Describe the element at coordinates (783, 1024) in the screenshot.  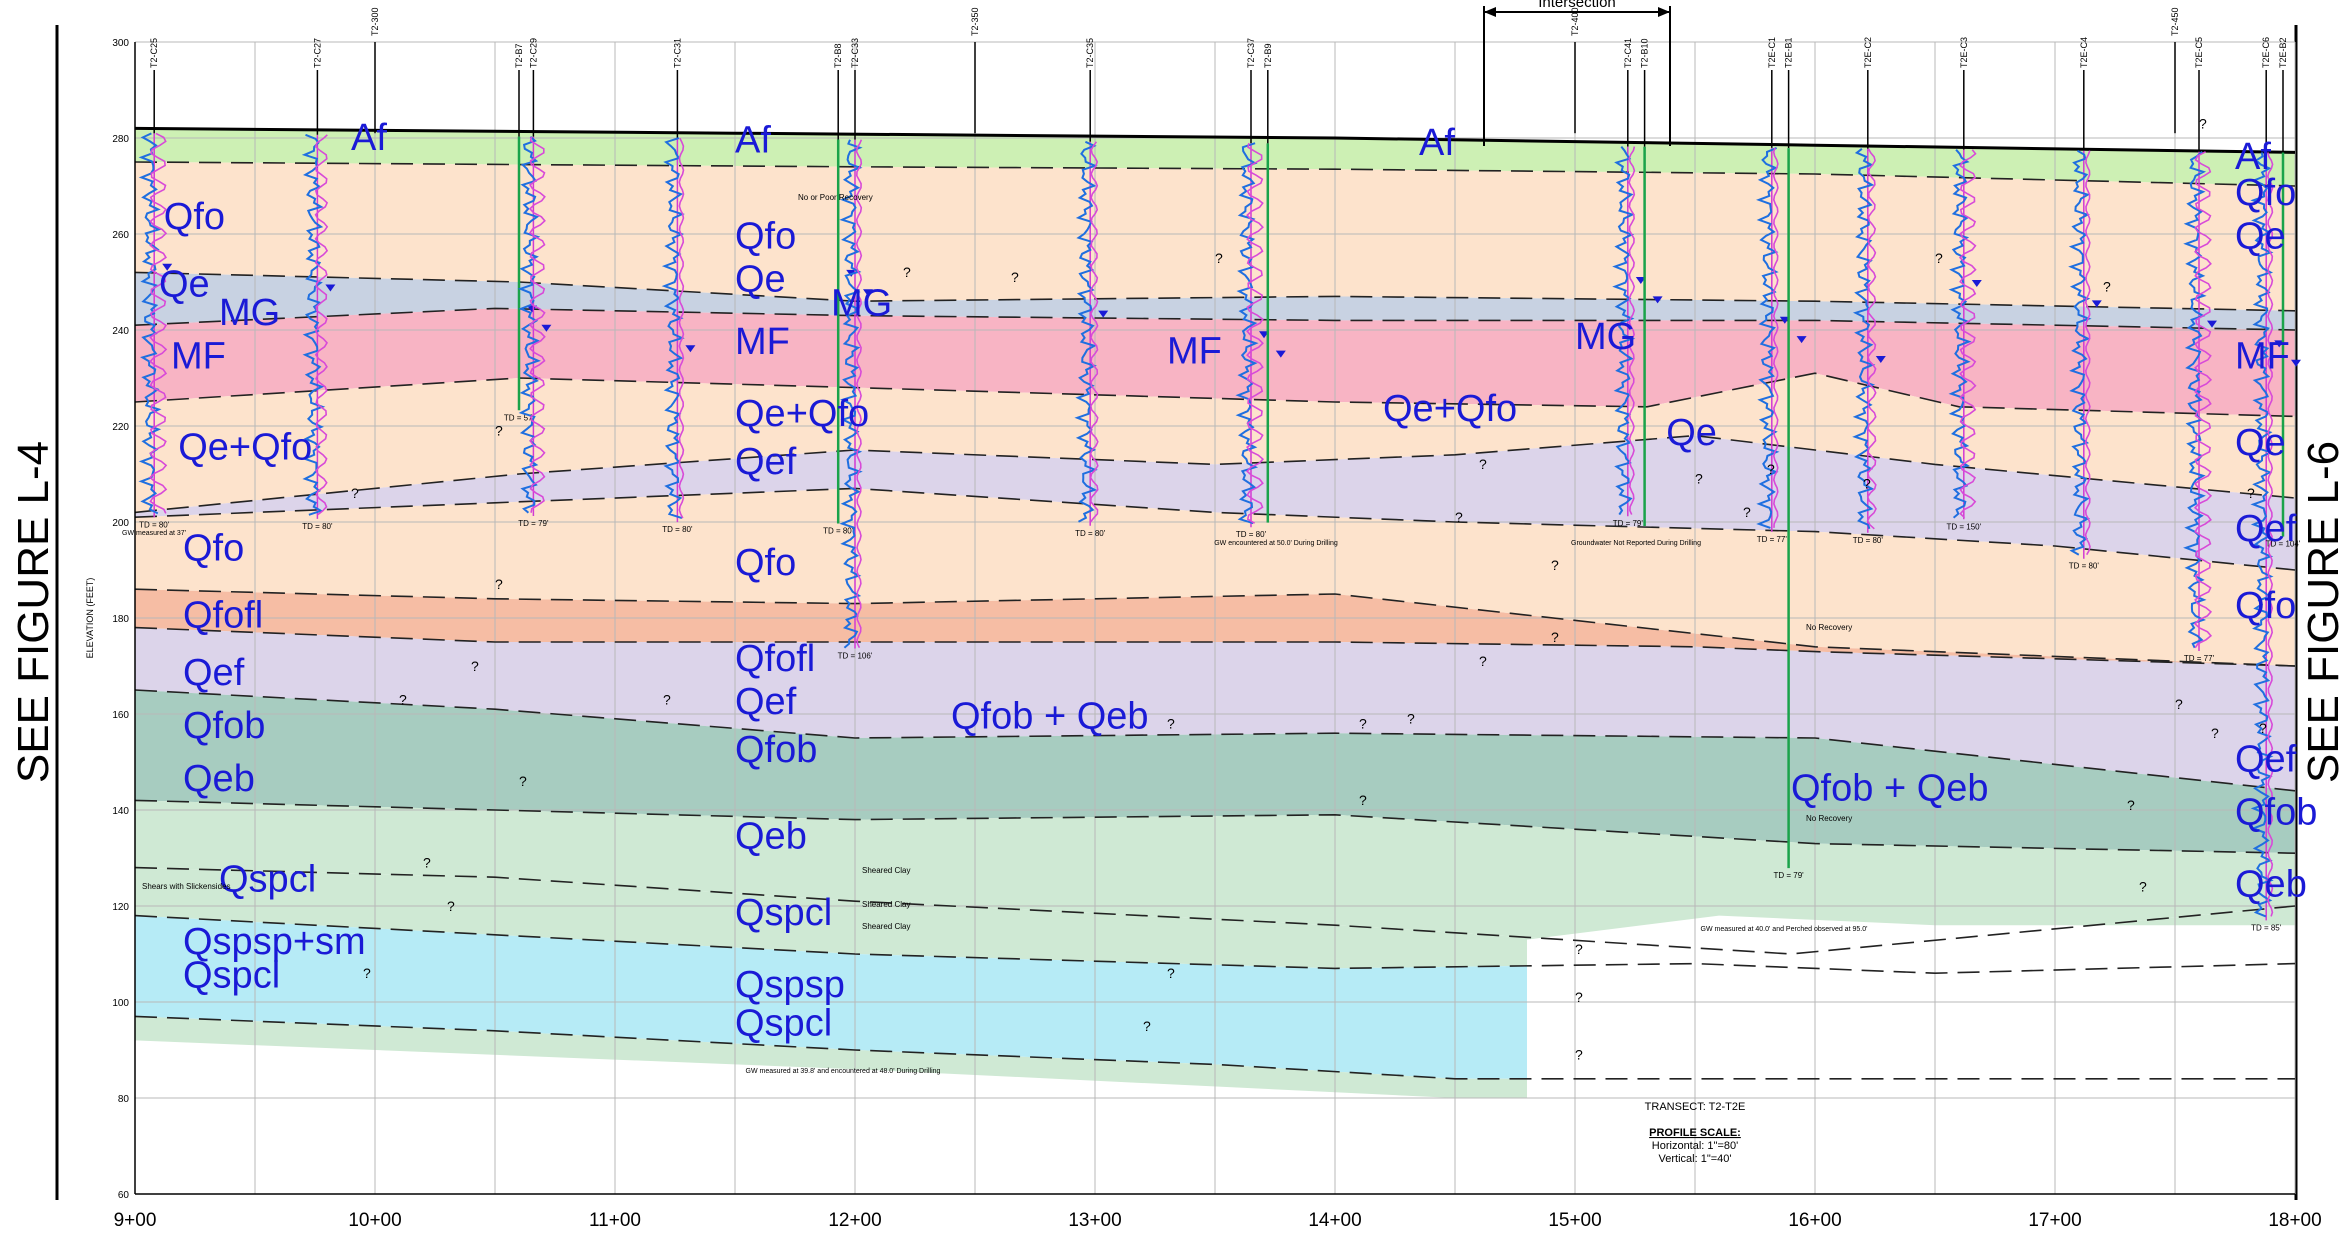
I see `unit-label-qspcl: Qspcl` at that location.